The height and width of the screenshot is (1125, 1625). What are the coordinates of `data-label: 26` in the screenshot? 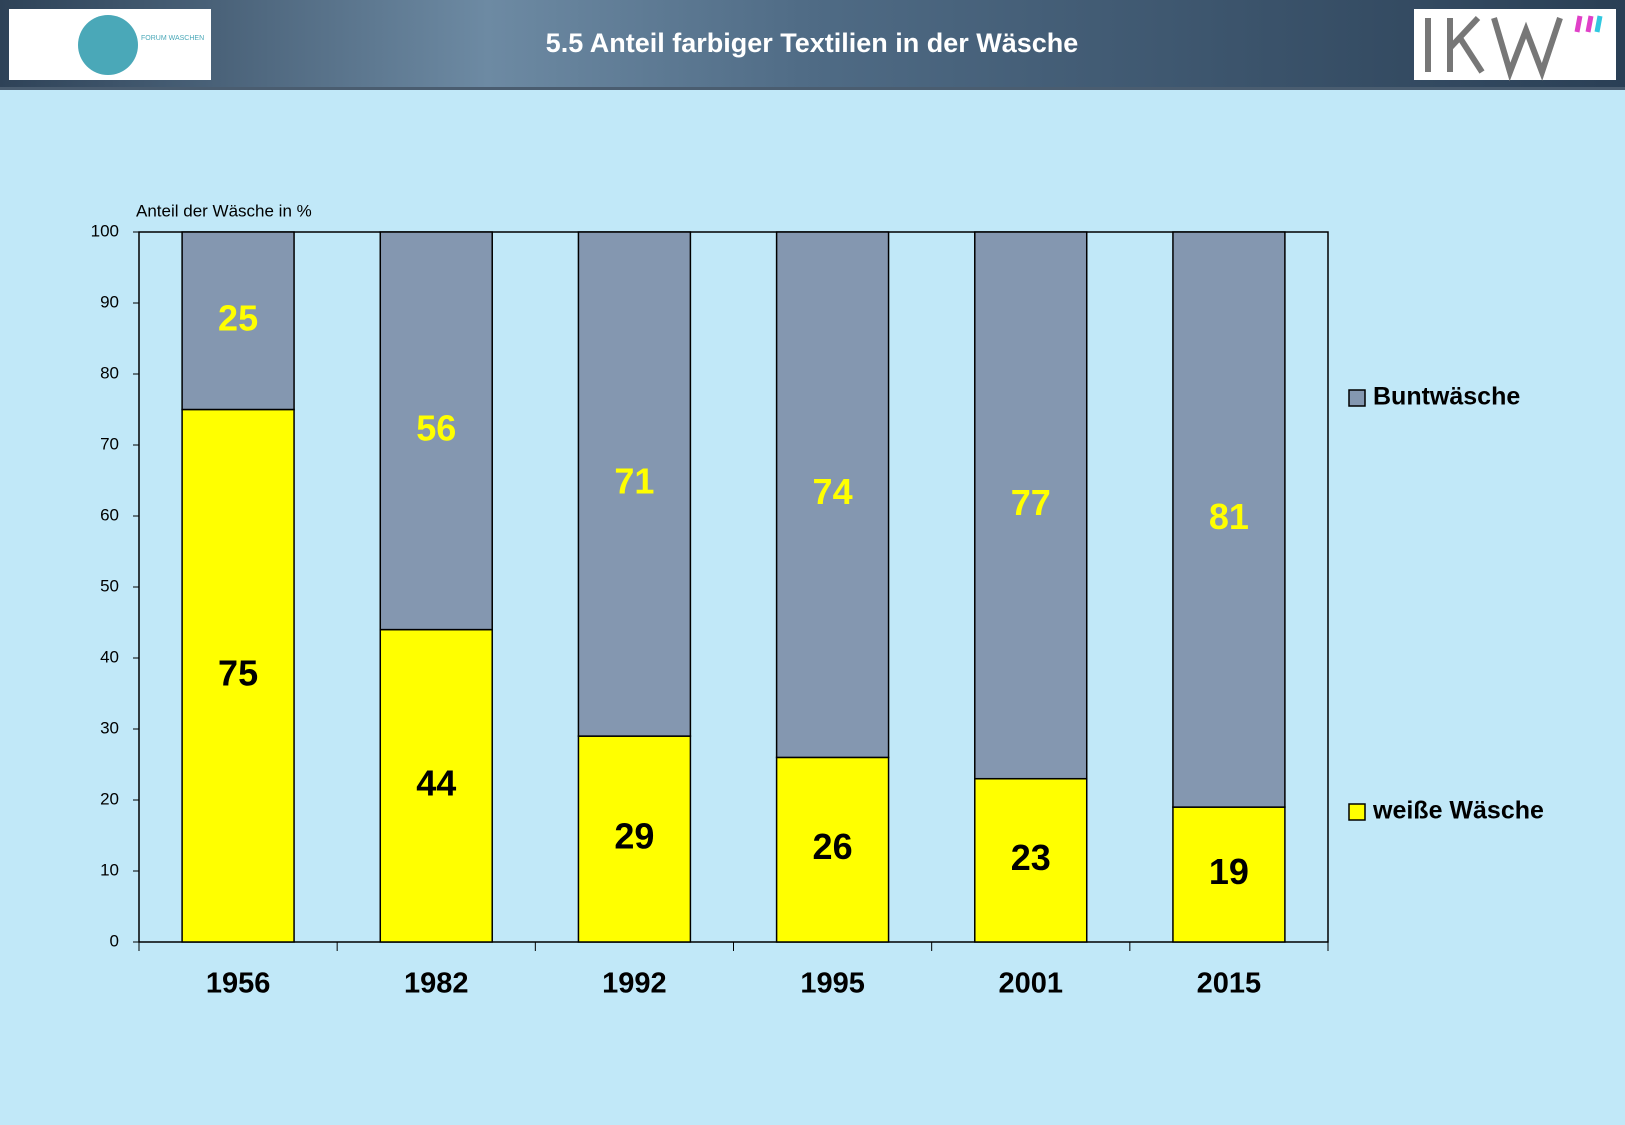 It's located at (833, 846).